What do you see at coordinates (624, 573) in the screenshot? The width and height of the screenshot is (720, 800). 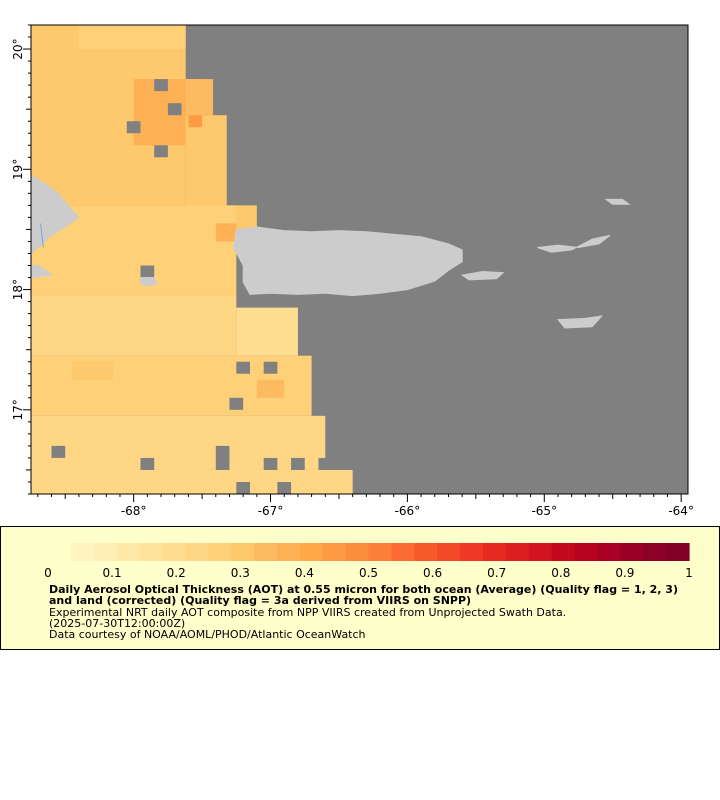 I see `colorbar-tick-label: 0.9` at bounding box center [624, 573].